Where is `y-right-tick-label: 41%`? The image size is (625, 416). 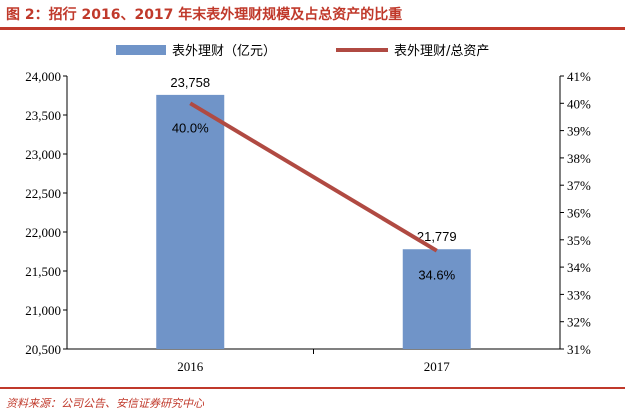
y-right-tick-label: 41% is located at coordinates (579, 76).